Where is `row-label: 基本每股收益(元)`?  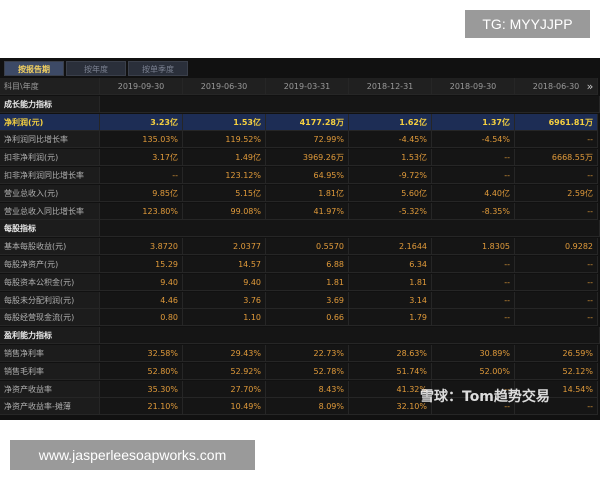 row-label: 基本每股收益(元) is located at coordinates (50, 247).